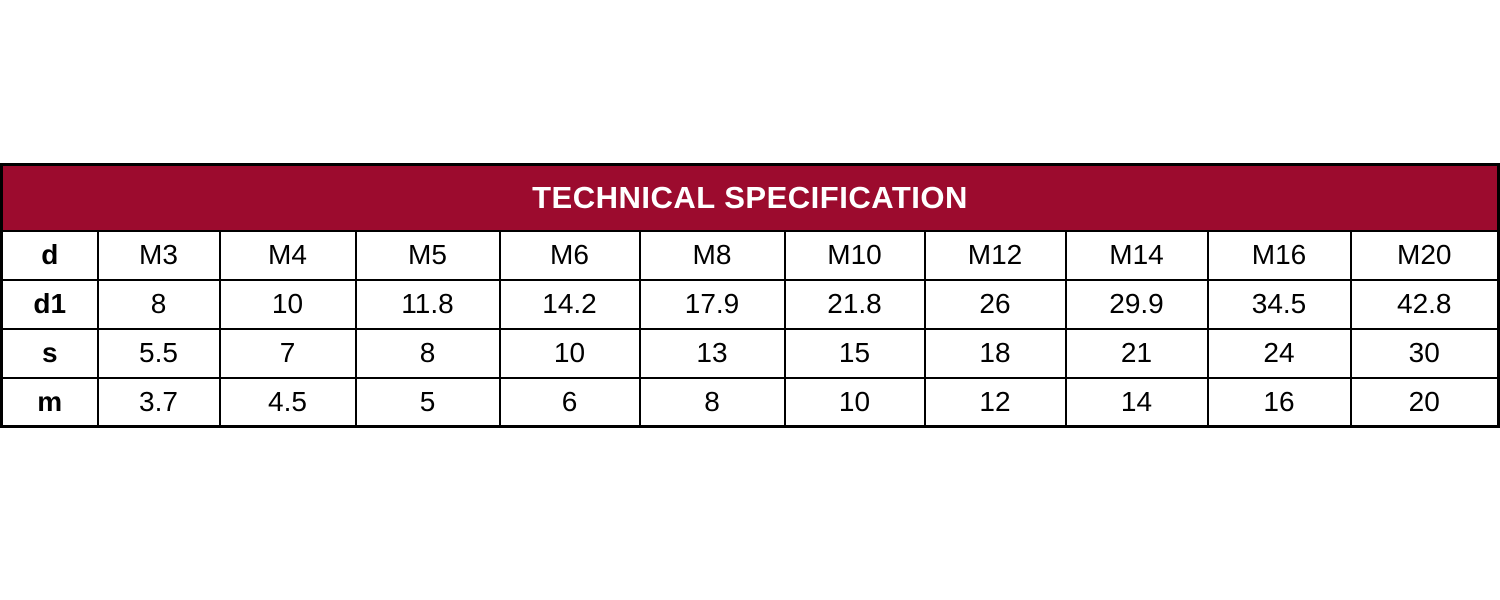 The height and width of the screenshot is (600, 1500). What do you see at coordinates (1136, 255) in the screenshot?
I see `table-cell: M14` at bounding box center [1136, 255].